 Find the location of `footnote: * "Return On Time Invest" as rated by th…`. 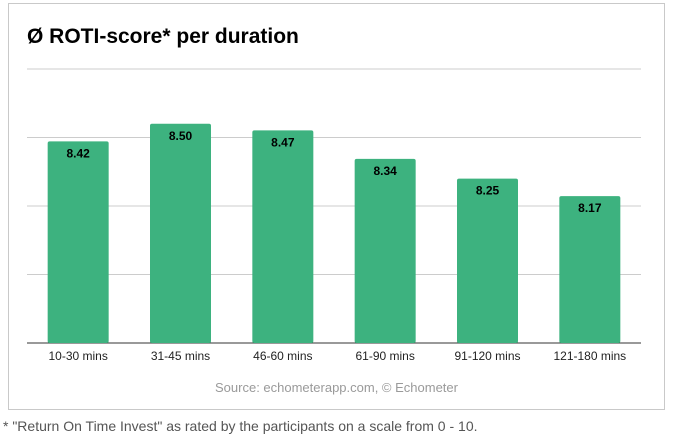

footnote: * "Return On Time Invest" as rated by th… is located at coordinates (240, 426).